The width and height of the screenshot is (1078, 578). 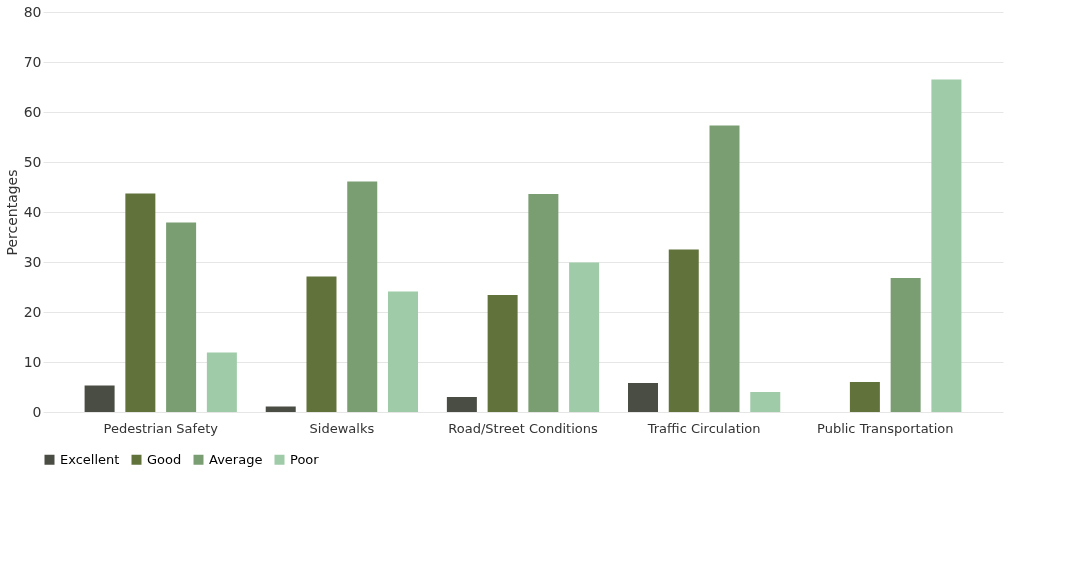 I want to click on y-tick-label: 60, so click(x=32, y=111).